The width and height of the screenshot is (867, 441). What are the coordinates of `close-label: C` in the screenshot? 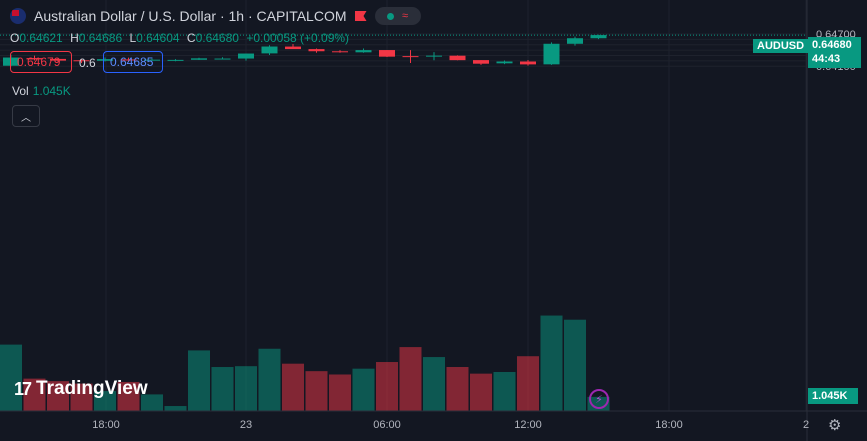 It's located at (191, 38).